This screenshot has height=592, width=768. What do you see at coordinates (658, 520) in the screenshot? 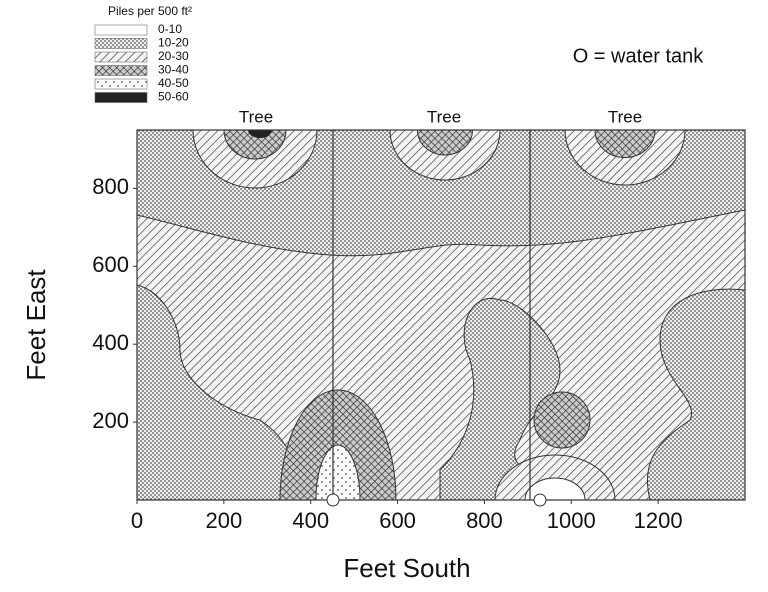
I see `x-tick-label: 1200` at bounding box center [658, 520].